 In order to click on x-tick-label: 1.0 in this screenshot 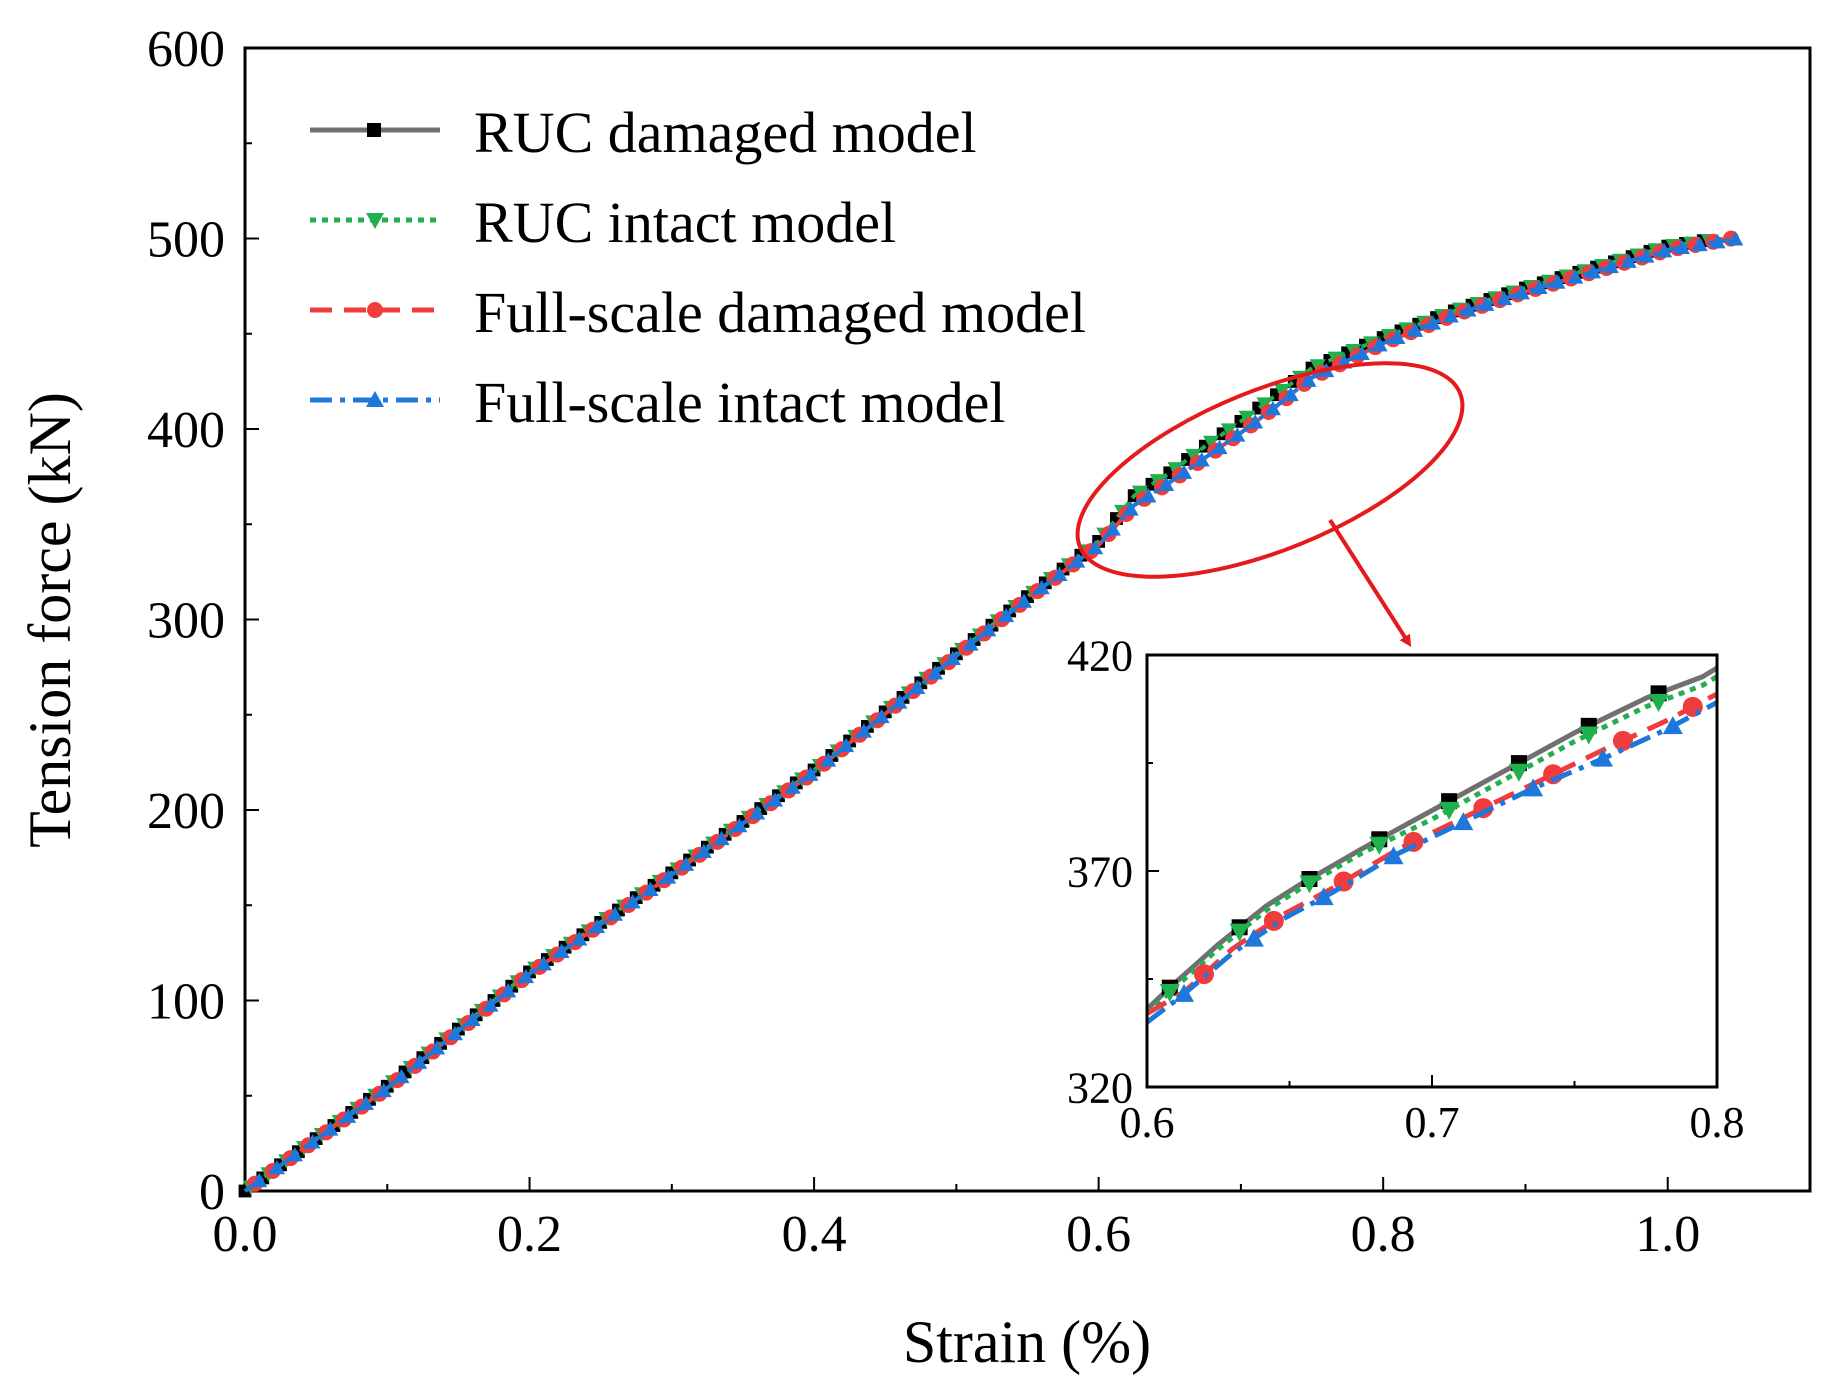, I will do `click(1667, 1234)`.